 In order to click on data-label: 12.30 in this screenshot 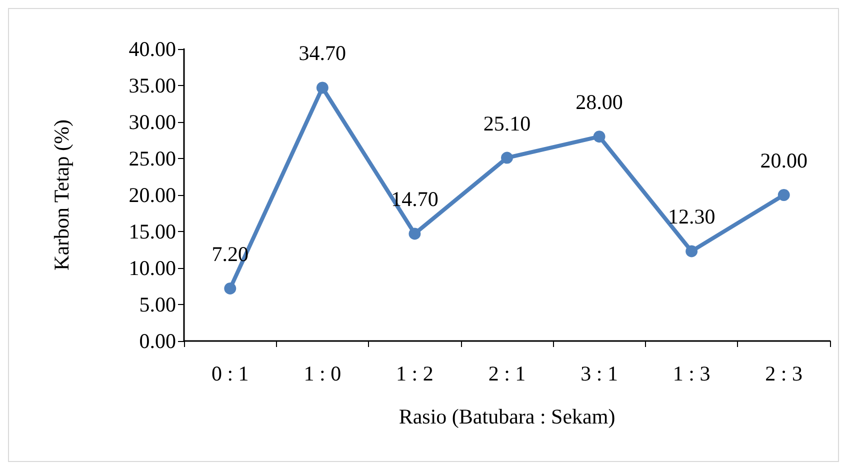, I will do `click(692, 216)`.